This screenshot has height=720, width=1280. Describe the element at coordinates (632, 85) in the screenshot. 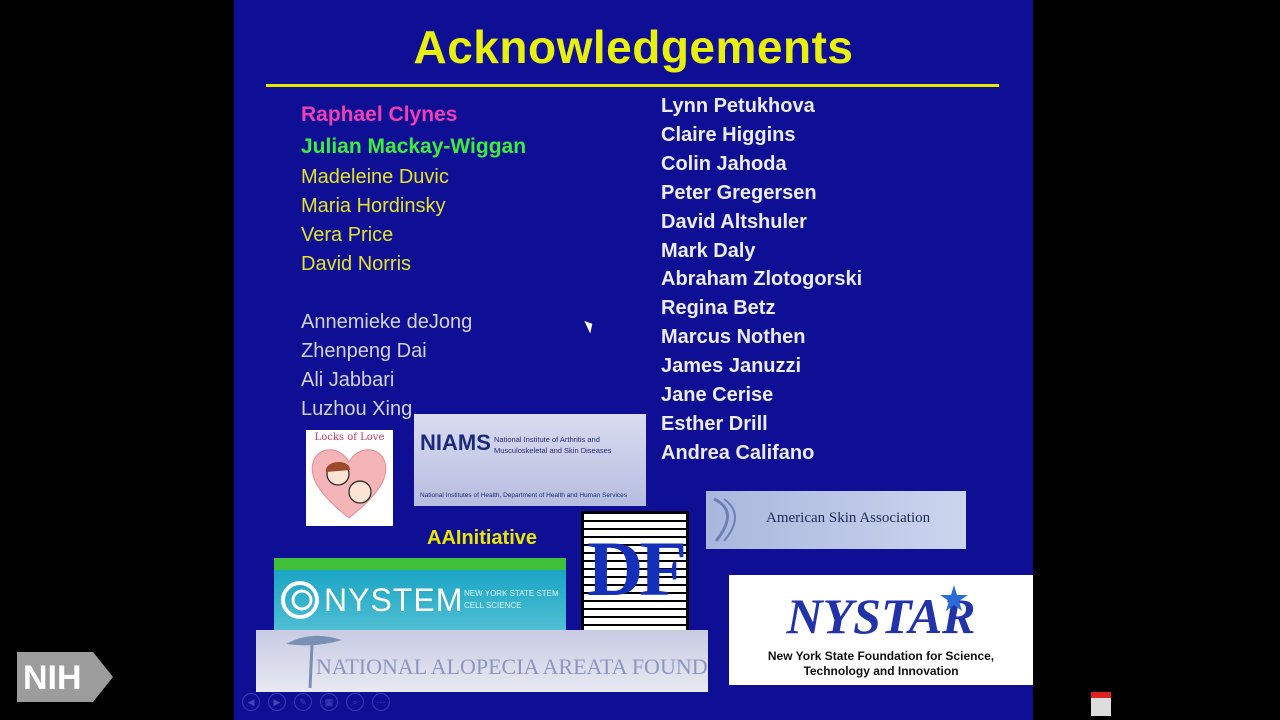

I see `title-underline` at that location.